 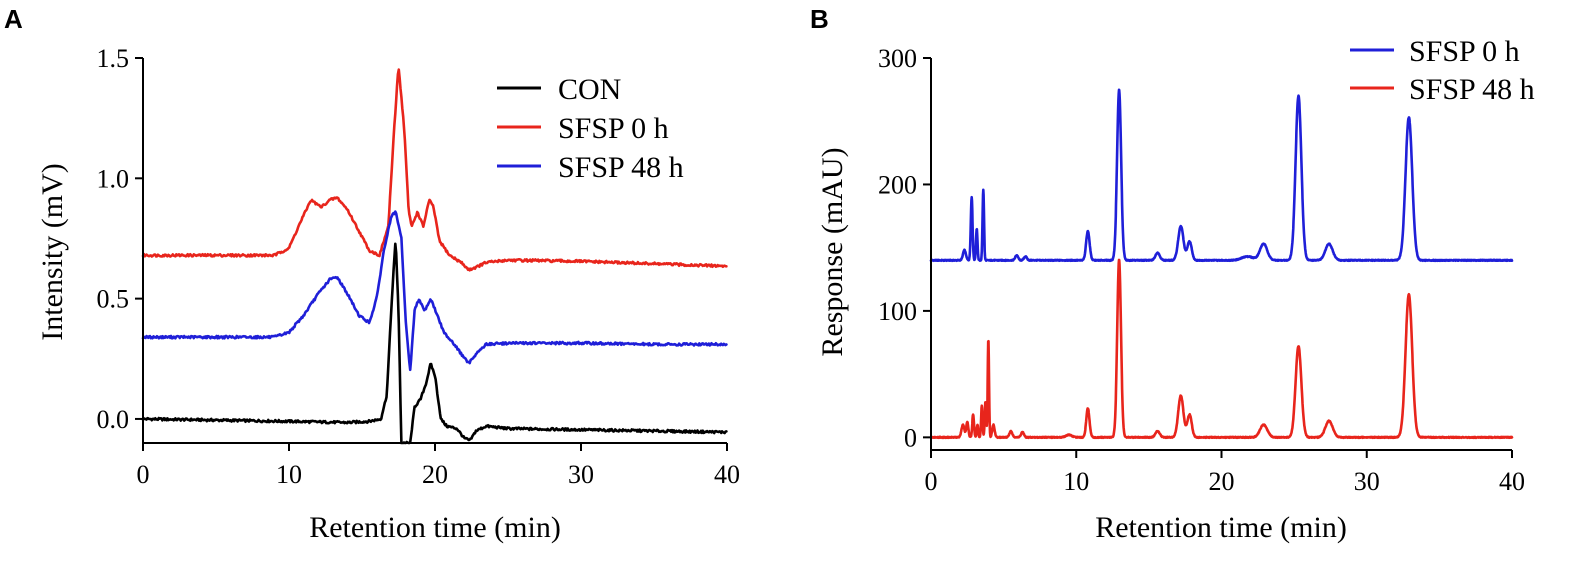 I want to click on panel-b-x-tick-label: 20, so click(x=1222, y=481).